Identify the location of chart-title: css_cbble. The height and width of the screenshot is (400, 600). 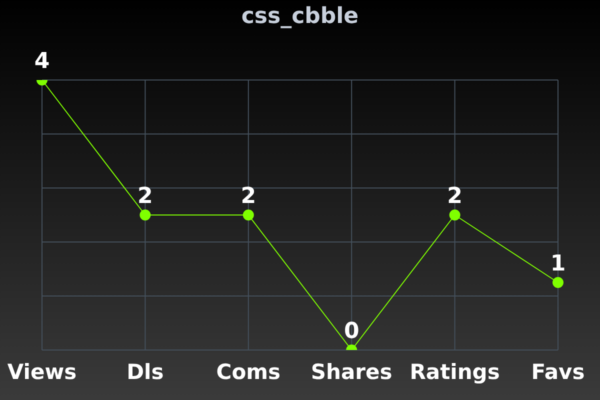
(300, 16).